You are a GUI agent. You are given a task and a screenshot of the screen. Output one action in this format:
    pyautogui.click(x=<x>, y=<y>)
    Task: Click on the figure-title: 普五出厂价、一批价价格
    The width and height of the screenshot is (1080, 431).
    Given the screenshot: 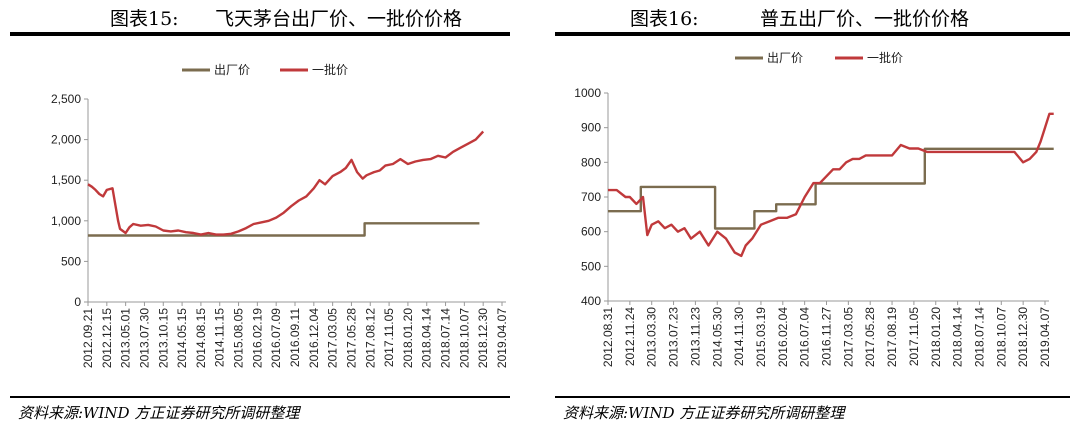 What is the action you would take?
    pyautogui.click(x=865, y=19)
    